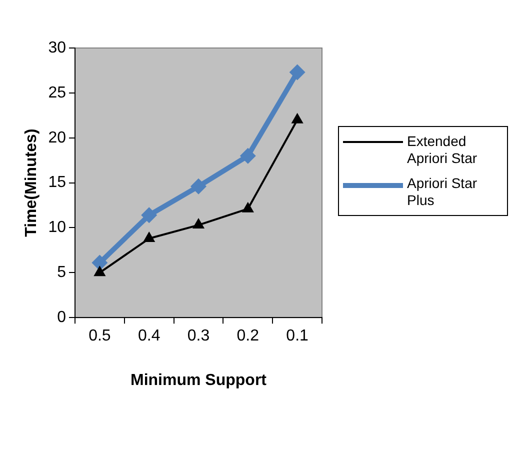 The height and width of the screenshot is (452, 520). What do you see at coordinates (199, 380) in the screenshot?
I see `x-axis-title: Minimum Support` at bounding box center [199, 380].